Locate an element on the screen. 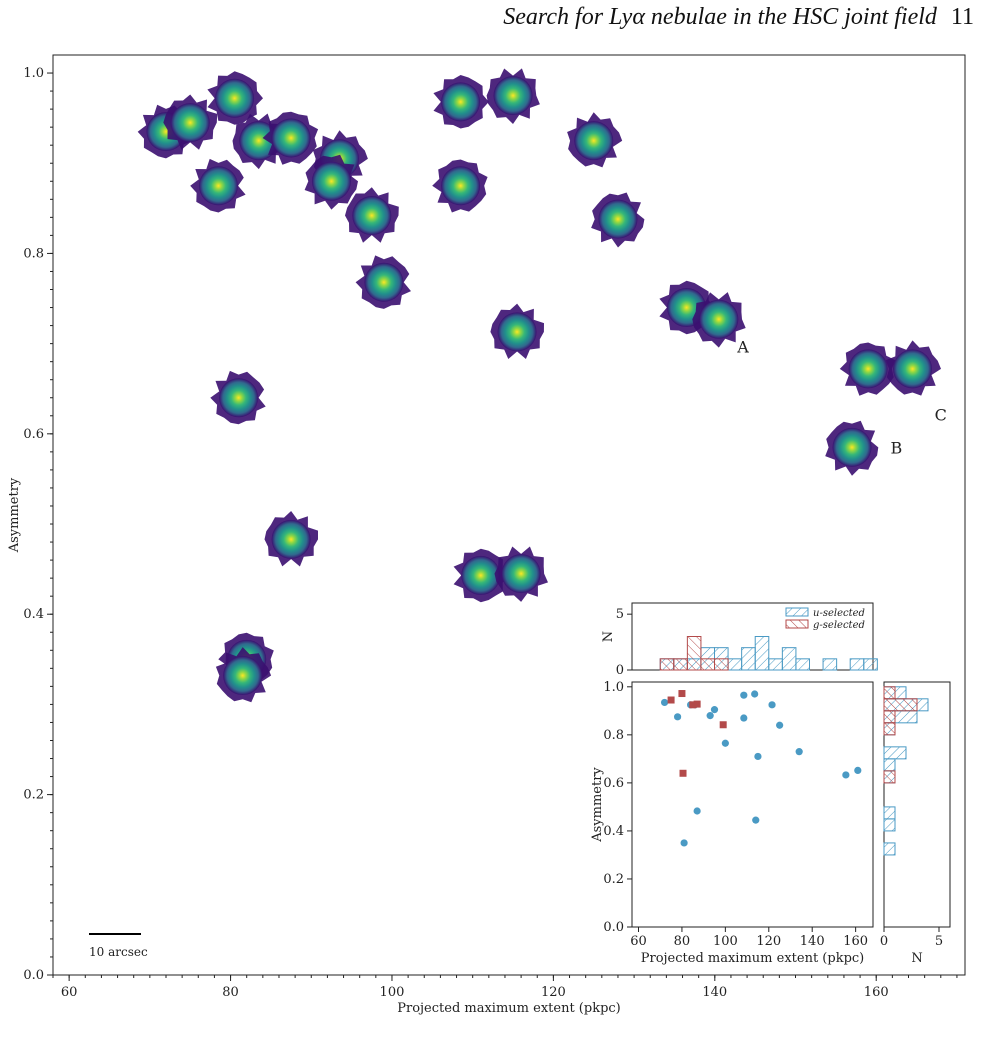 This screenshot has height=1037, width=998. y-axis-label: Asymmetry is located at coordinates (14, 515).